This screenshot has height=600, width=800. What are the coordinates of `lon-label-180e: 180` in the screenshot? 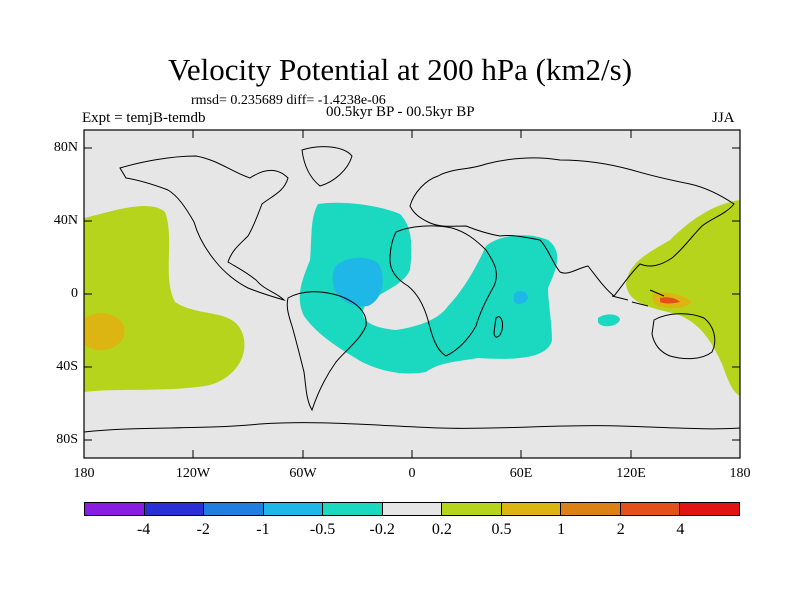 It's located at (740, 473).